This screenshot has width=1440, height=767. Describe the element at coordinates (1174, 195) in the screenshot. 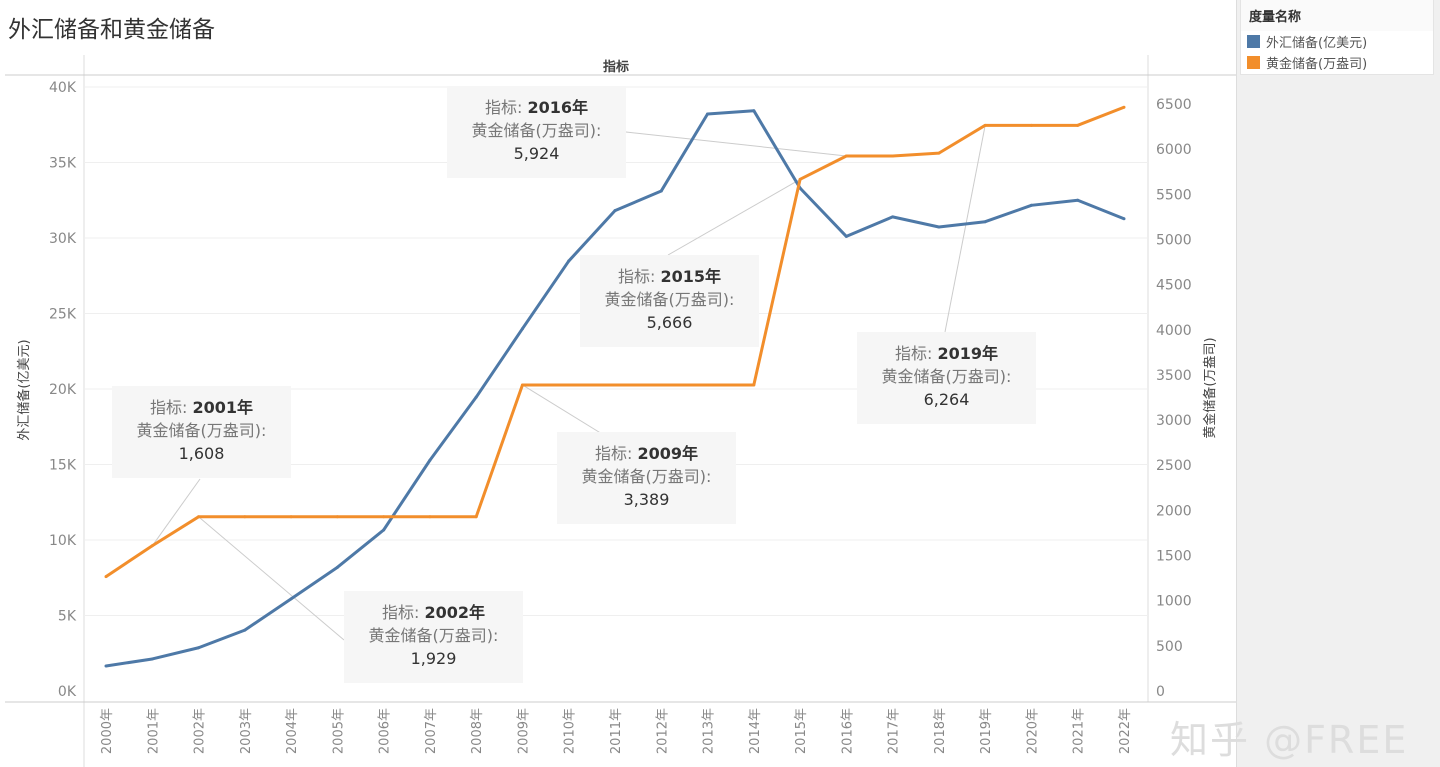

I see `y-tick-right: 5500` at that location.